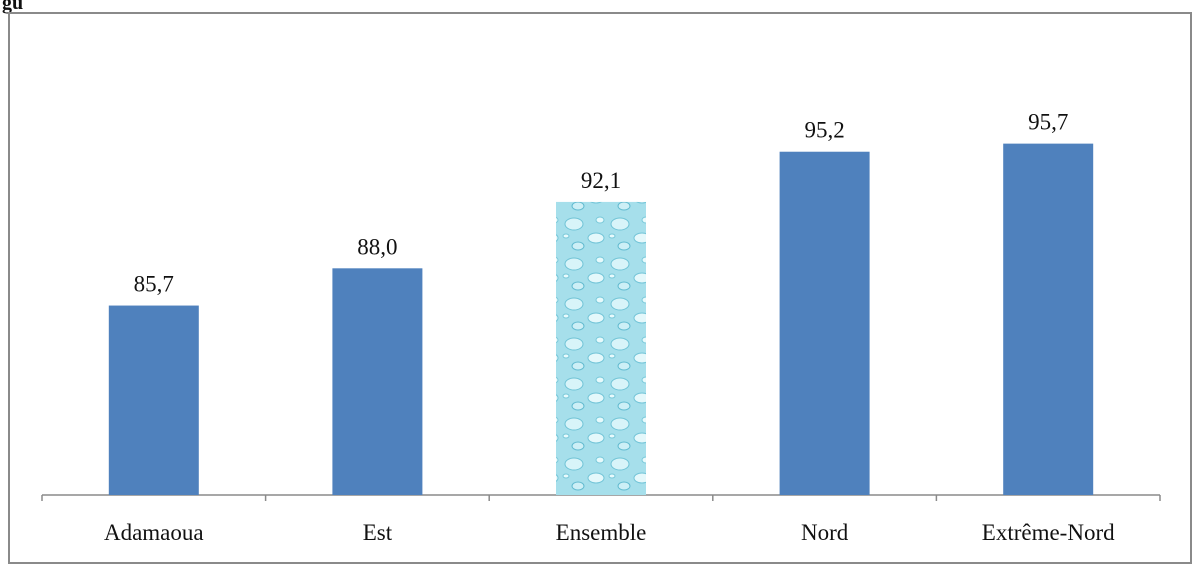 The image size is (1199, 567). What do you see at coordinates (824, 130) in the screenshot?
I see `data-label: 95,2` at bounding box center [824, 130].